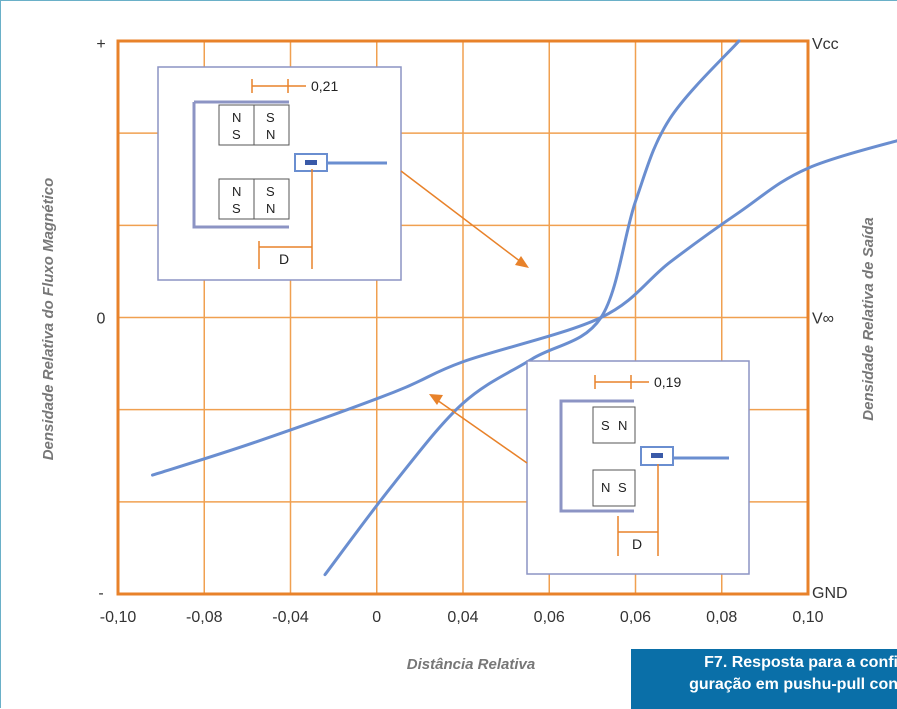 Image resolution: width=897 pixels, height=709 pixels. What do you see at coordinates (721, 617) in the screenshot?
I see `x-tick-label: 0,08` at bounding box center [721, 617].